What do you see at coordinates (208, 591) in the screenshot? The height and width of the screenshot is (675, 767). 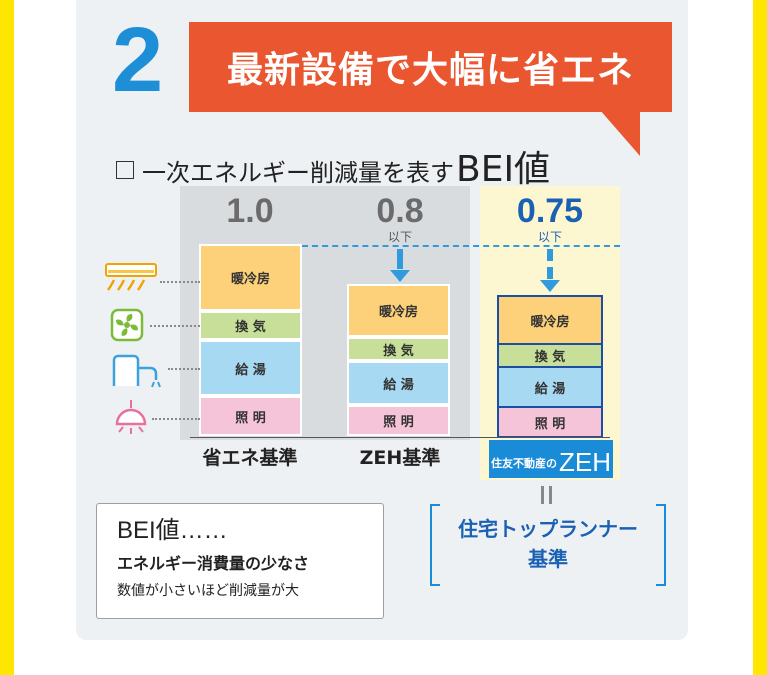 I see `info-line-2: 数値が小さいほど削減量が大` at bounding box center [208, 591].